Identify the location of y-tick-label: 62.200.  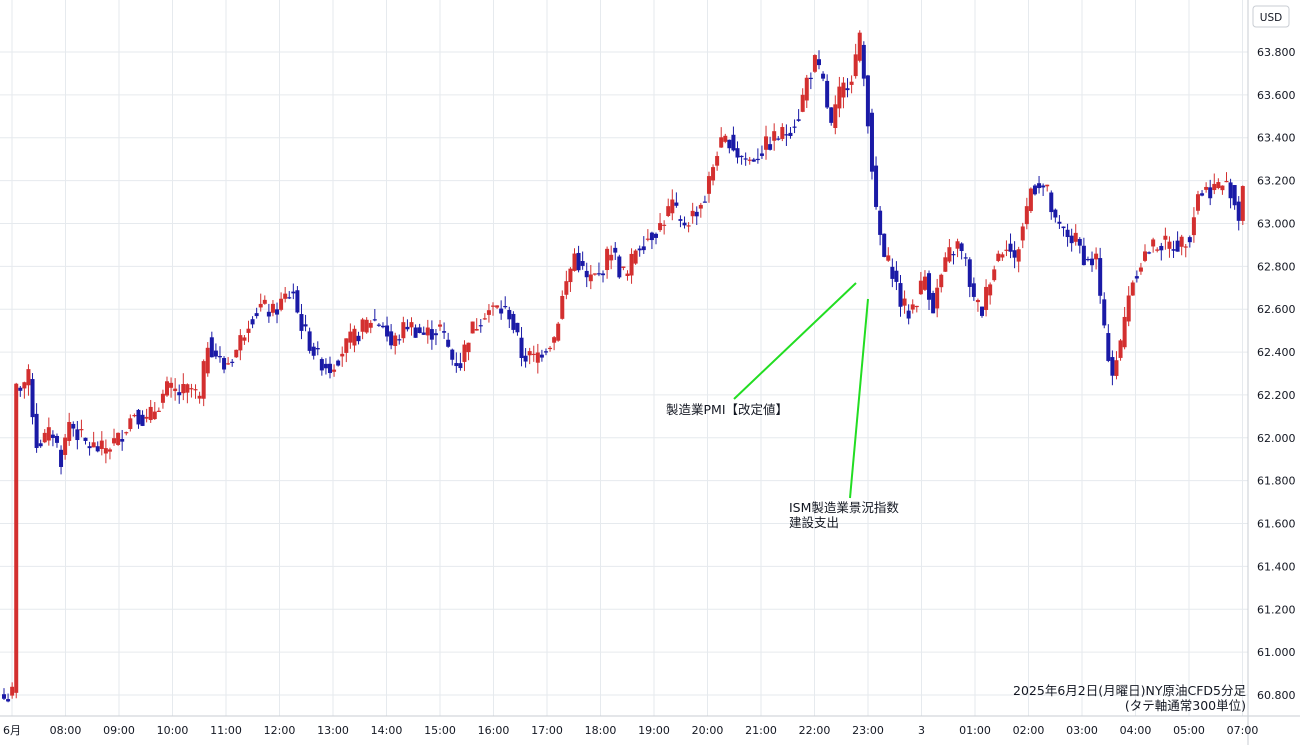
(1276, 395).